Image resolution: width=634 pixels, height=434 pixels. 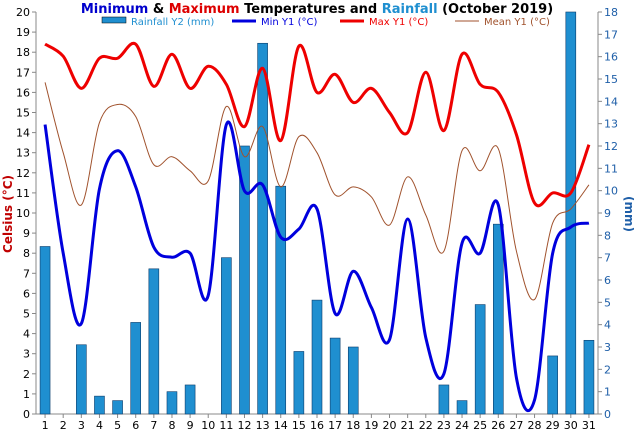 What do you see at coordinates (23, 72) in the screenshot?
I see `y-left-tick-label: 17` at bounding box center [23, 72].